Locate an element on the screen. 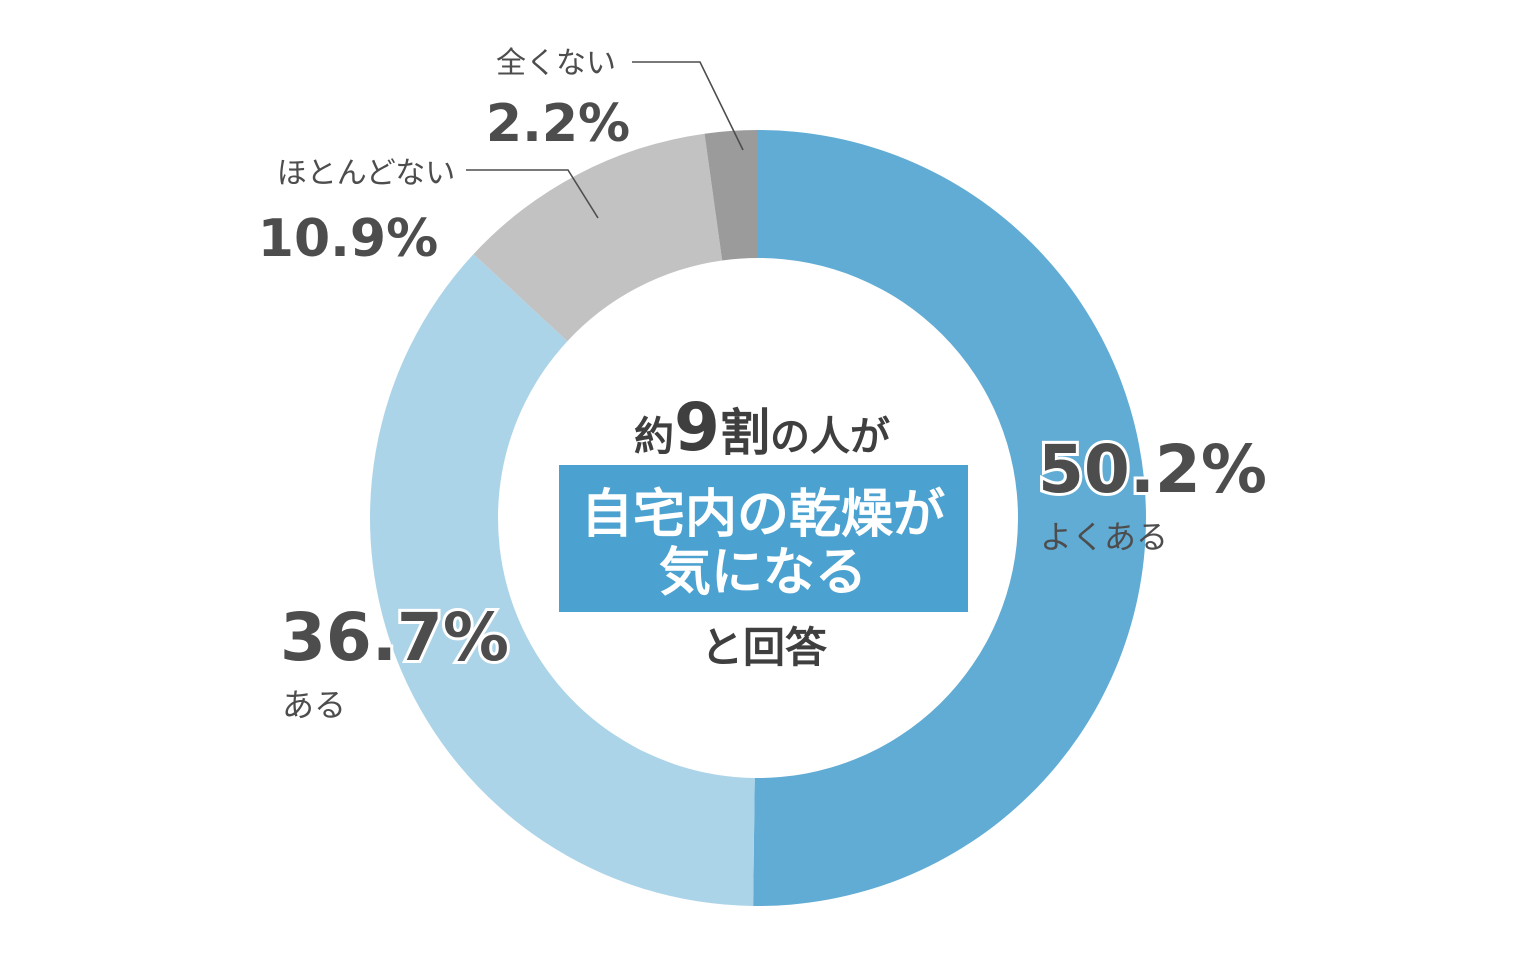  center-headline: 約9割の人が is located at coordinates (762, 427).